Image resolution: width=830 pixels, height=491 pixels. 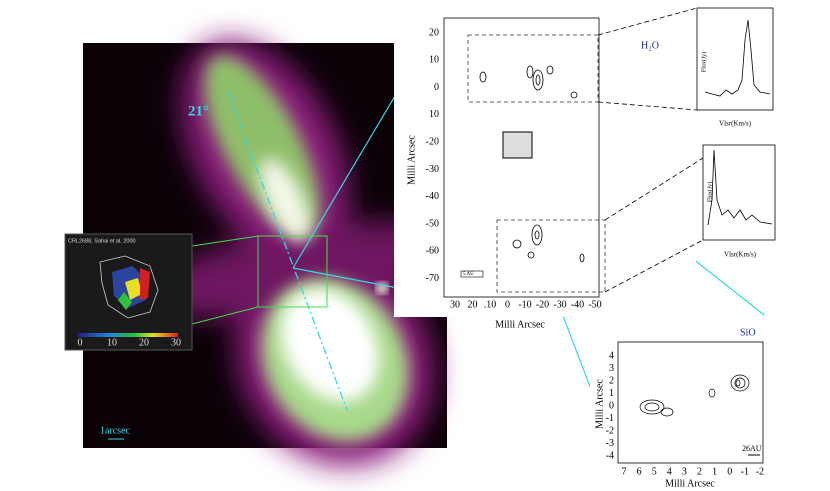 I want to click on tick-label: 6, so click(x=639, y=471).